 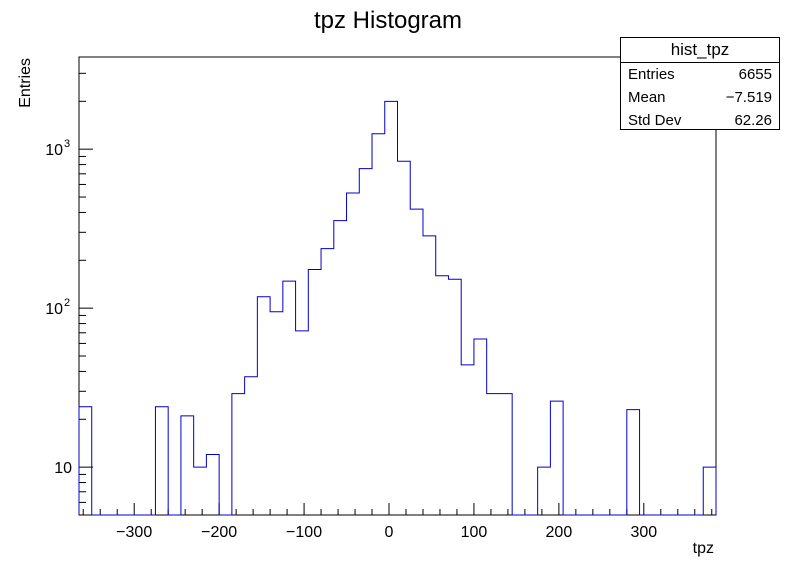 I want to click on x-tick-label: 100, so click(x=474, y=532).